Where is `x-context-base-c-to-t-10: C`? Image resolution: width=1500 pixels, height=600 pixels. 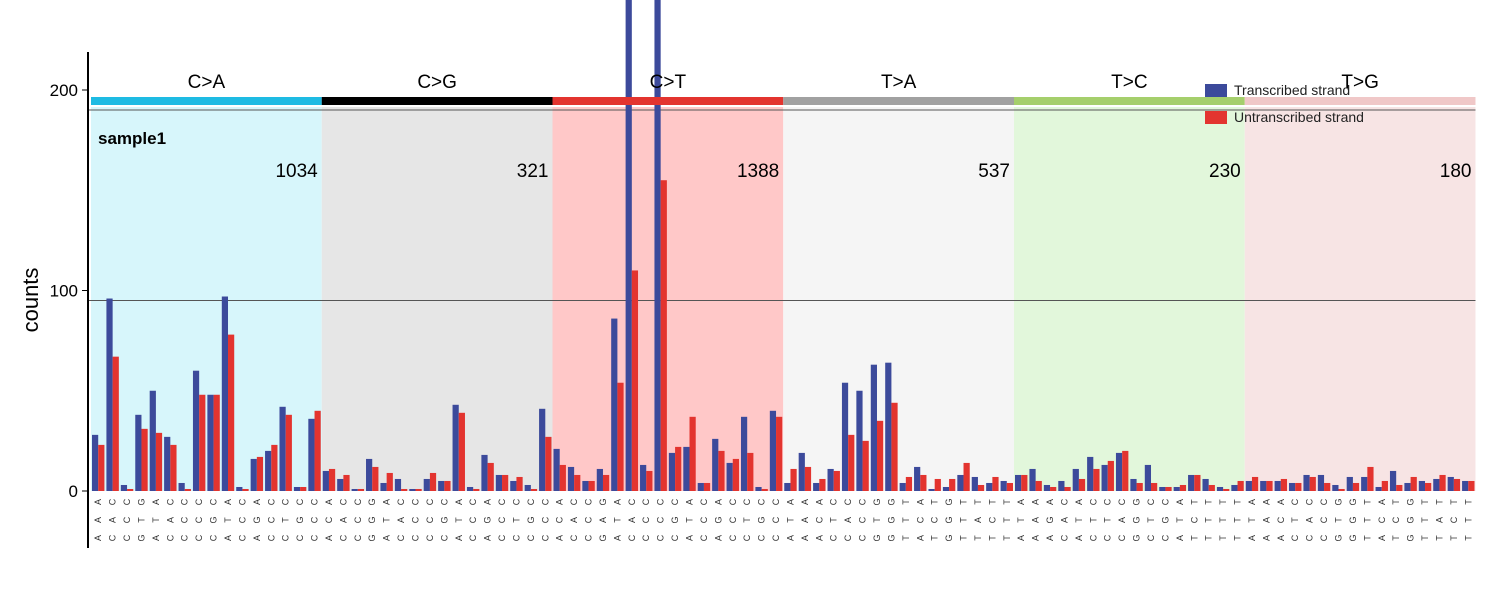
x-context-base-c-to-t-10: C is located at coordinates (704, 537).